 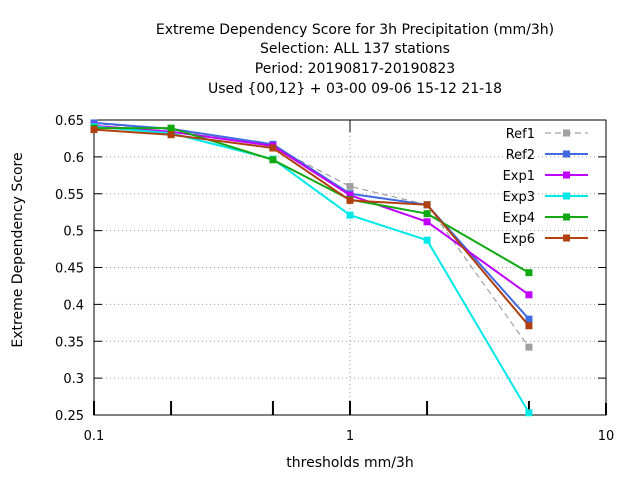 I want to click on legend-label-exp1: Exp1, so click(x=519, y=176).